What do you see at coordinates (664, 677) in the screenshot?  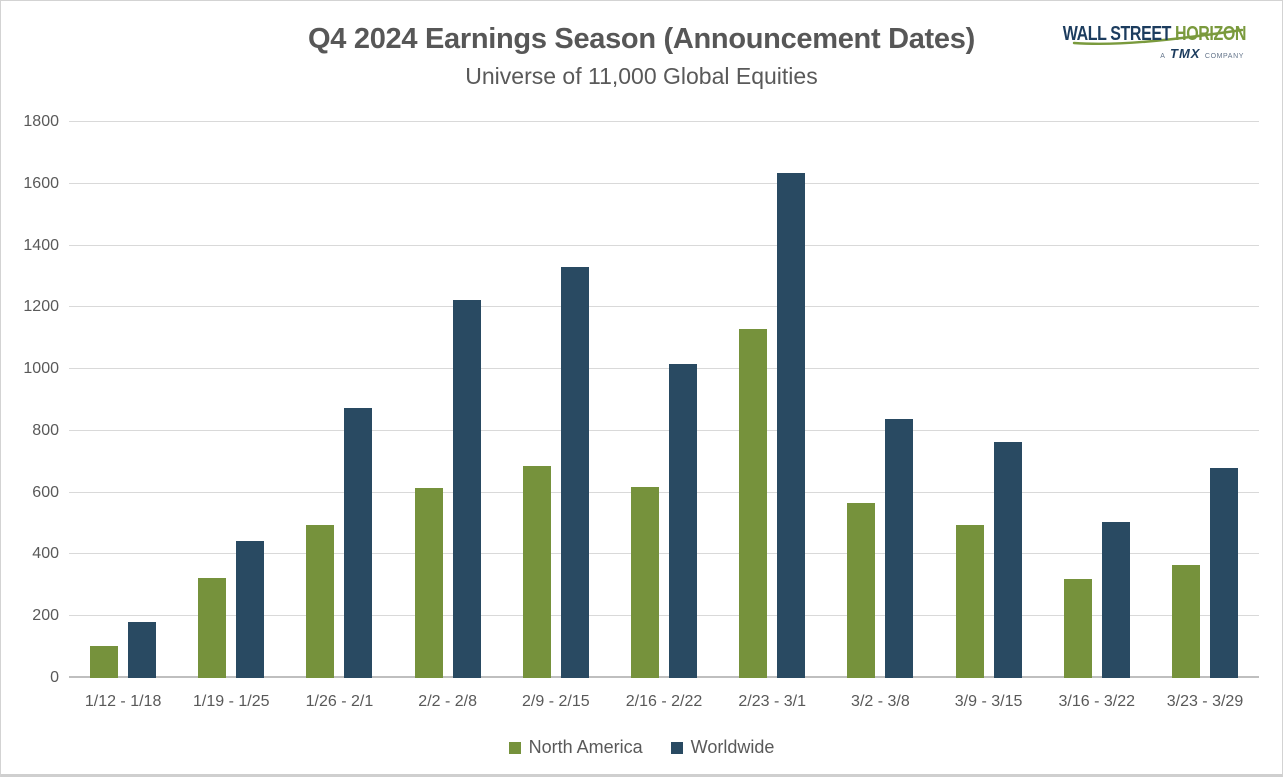 I see `x-axis-line` at bounding box center [664, 677].